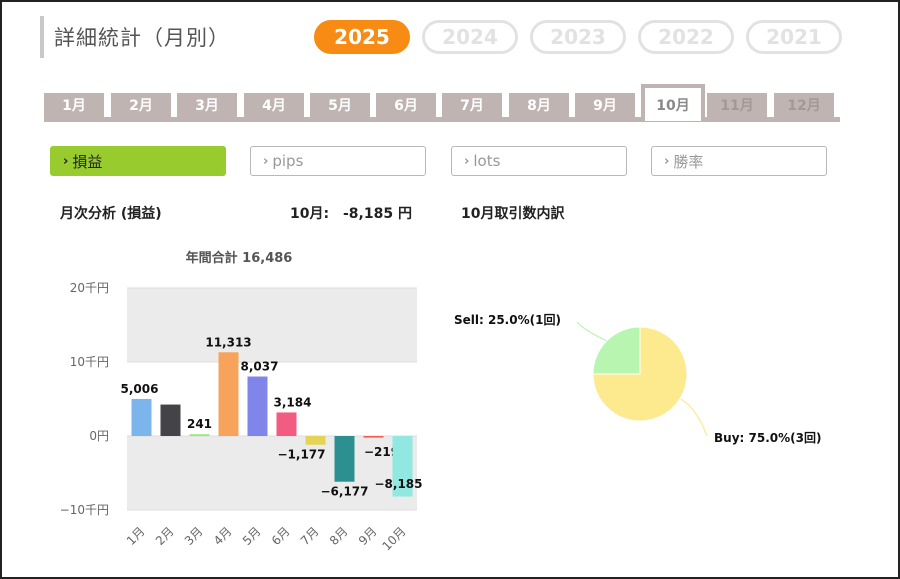 The image size is (900, 579). What do you see at coordinates (381, 452) in the screenshot?
I see `data-label-9月: −219` at bounding box center [381, 452].